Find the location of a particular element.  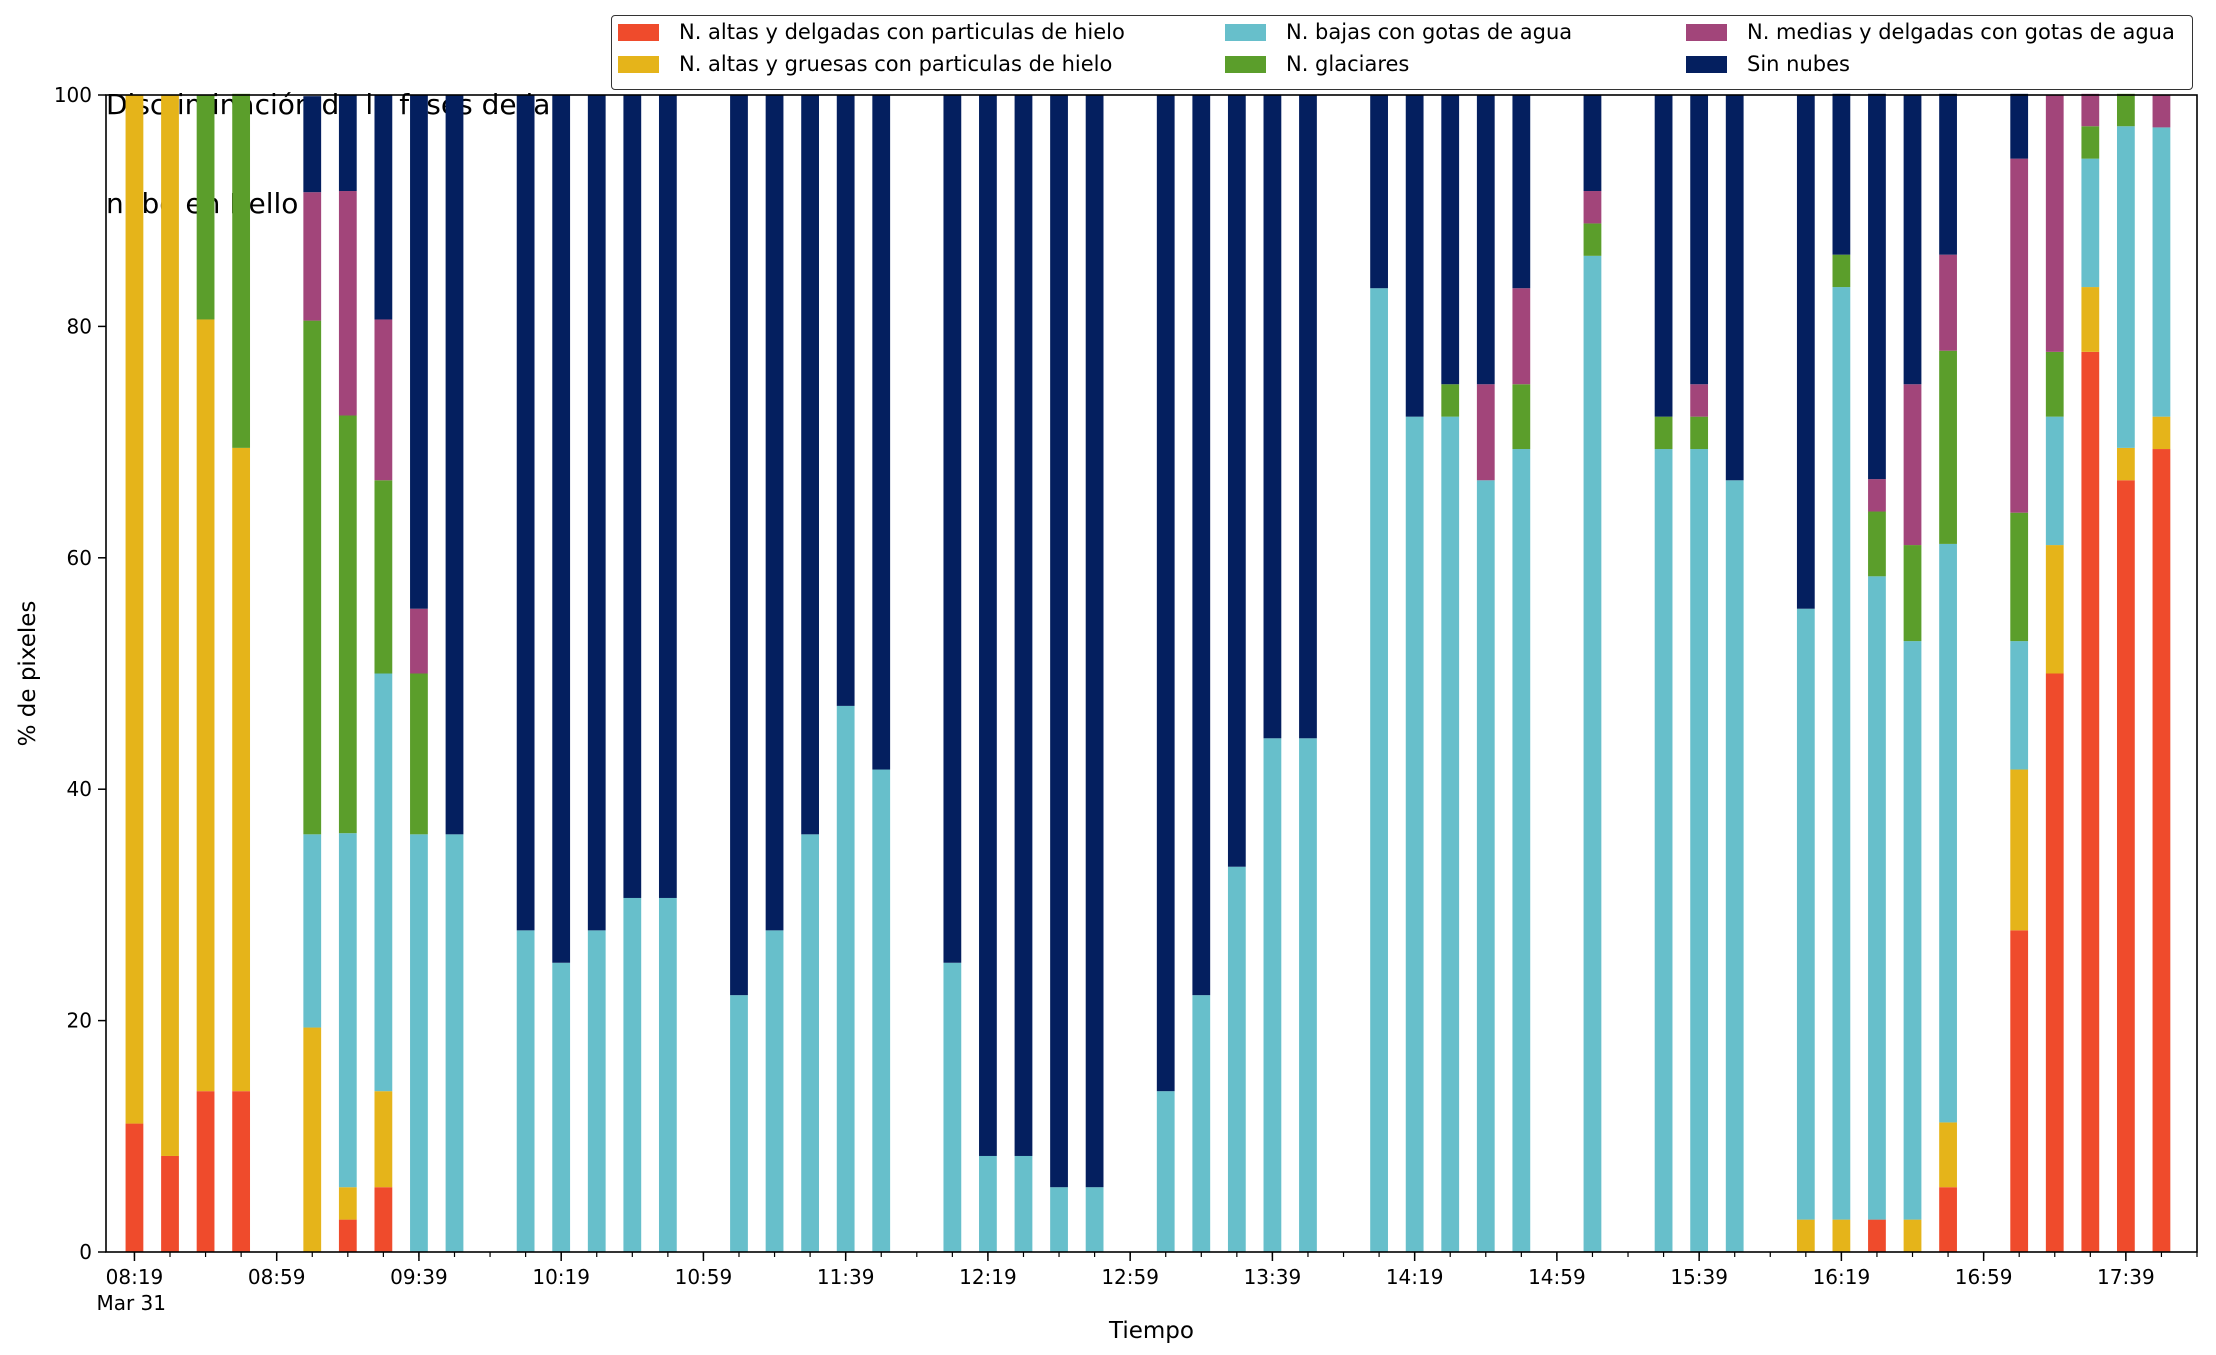

x-date-label: Mar 31 is located at coordinates (131, 1303).